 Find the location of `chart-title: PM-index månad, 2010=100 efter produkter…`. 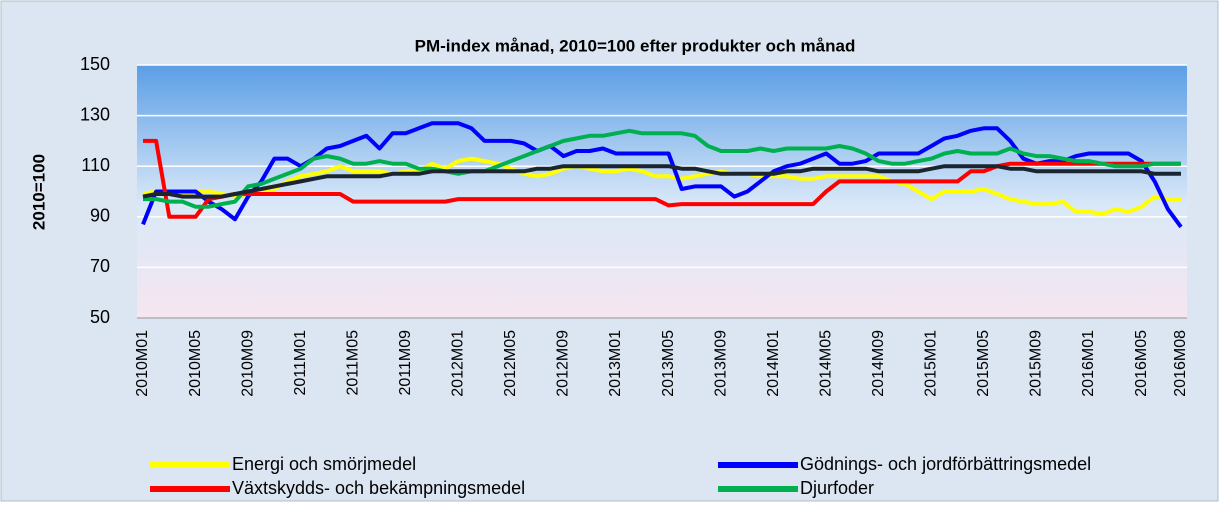

chart-title: PM-index månad, 2010=100 efter produkter… is located at coordinates (635, 45).